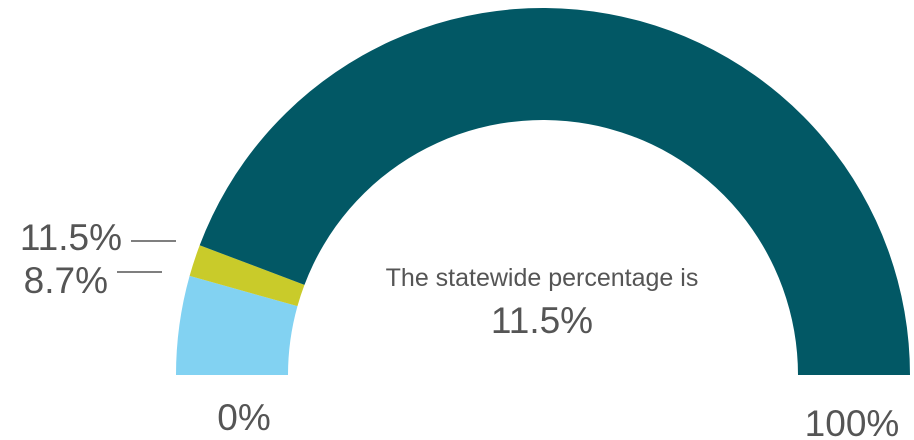 This screenshot has height=440, width=914. Describe the element at coordinates (542, 320) in the screenshot. I see `center-value: 11.5%` at that location.